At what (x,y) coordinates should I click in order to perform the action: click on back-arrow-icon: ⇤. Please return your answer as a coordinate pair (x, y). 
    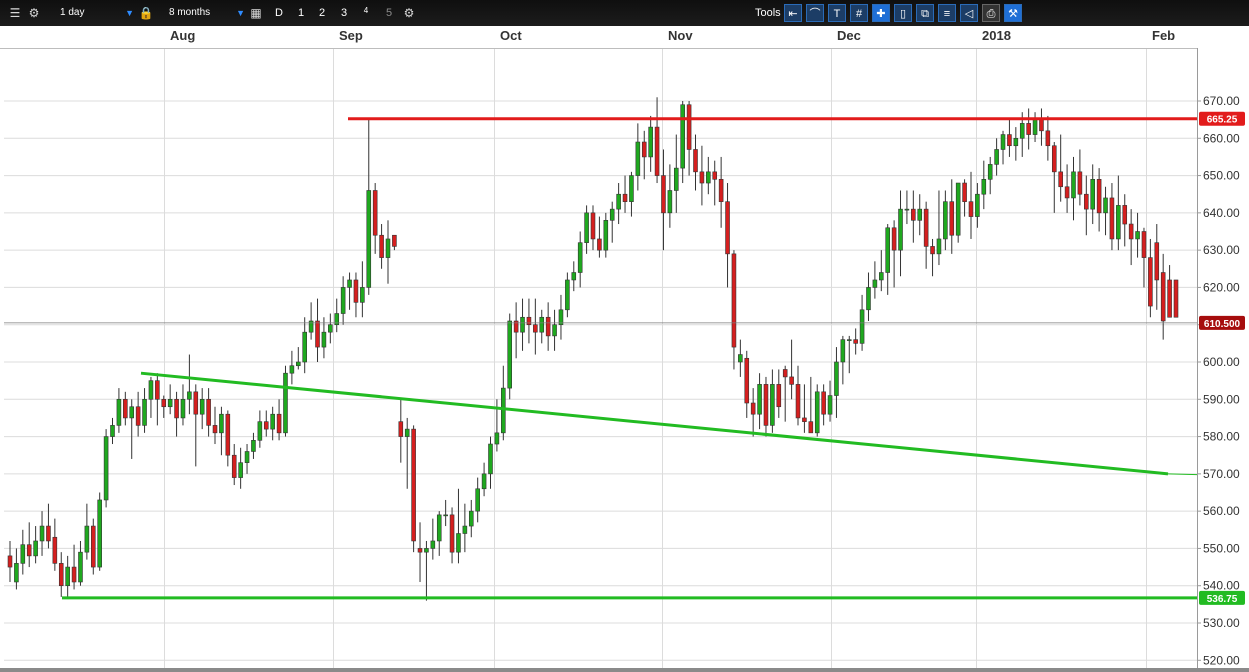
    Looking at the image, I should click on (793, 13).